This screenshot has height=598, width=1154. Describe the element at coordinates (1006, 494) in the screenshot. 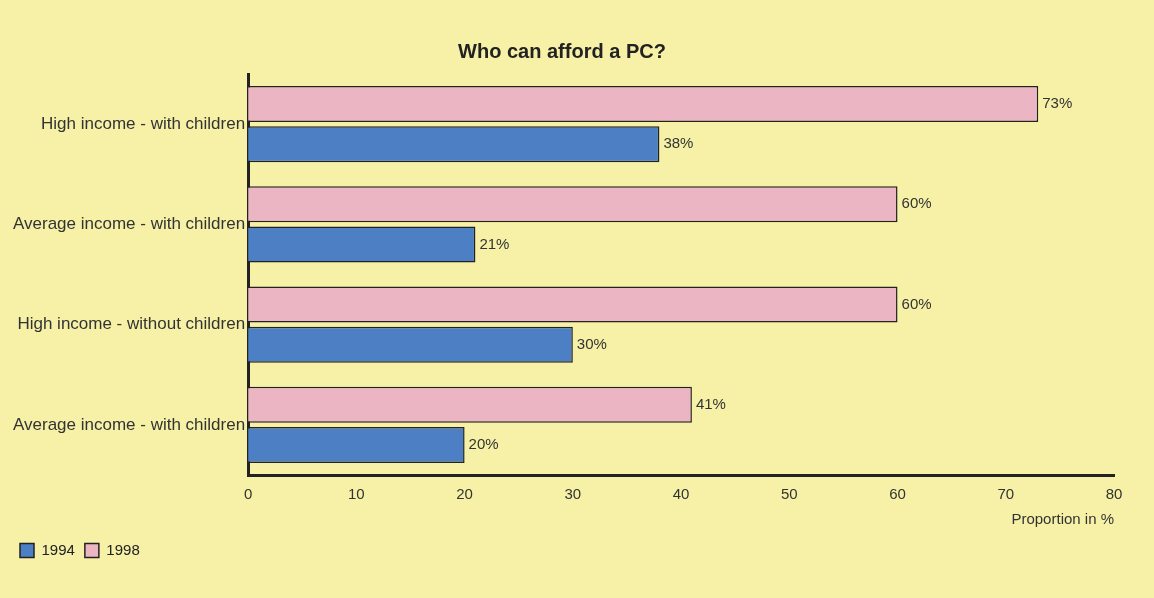

I see `x-tick-label: 70` at that location.